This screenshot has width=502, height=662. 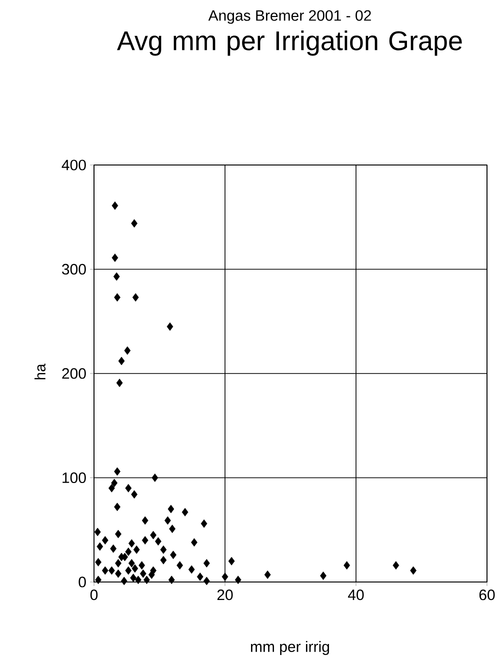 What do you see at coordinates (74, 269) in the screenshot?
I see `y-tick-label: 300` at bounding box center [74, 269].